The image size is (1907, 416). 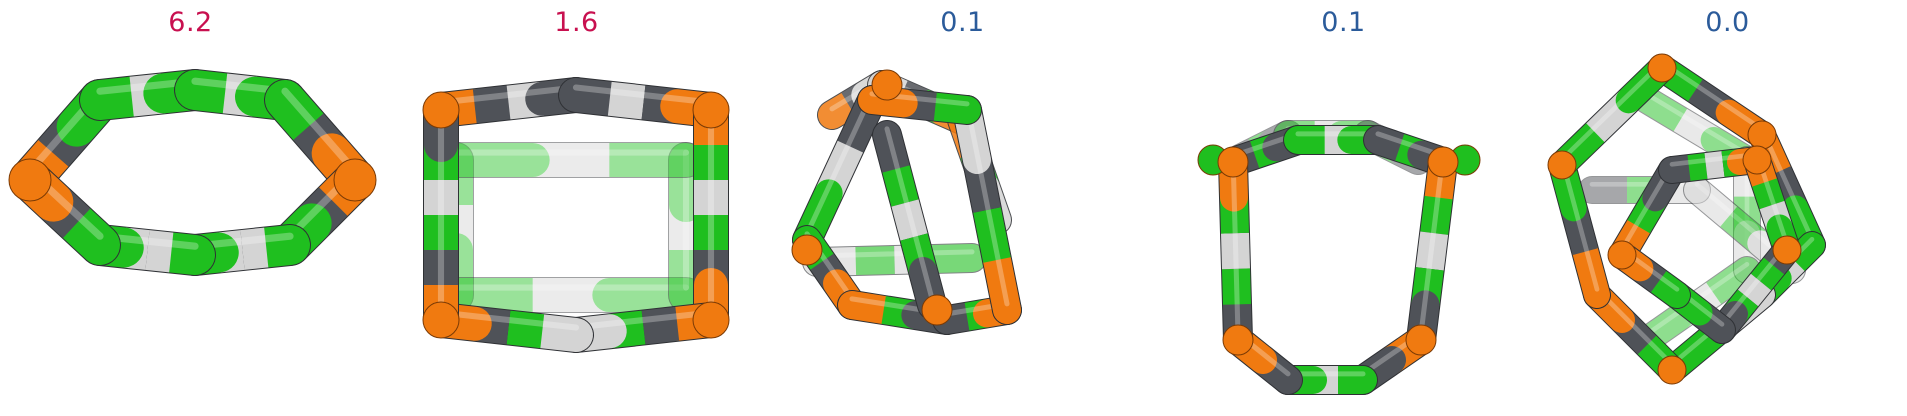 I want to click on panel-value-label: 6.2, so click(x=190, y=22).